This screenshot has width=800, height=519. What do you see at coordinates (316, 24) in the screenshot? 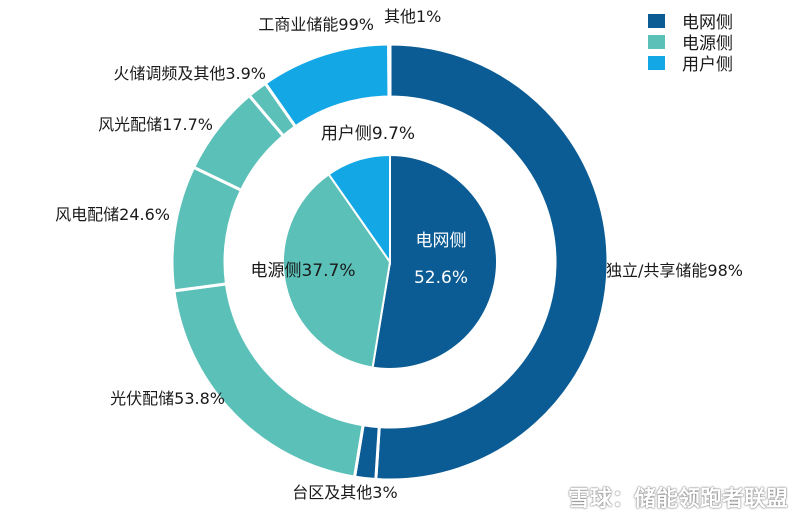
I see `outer-label-commercial: 工商业储能99%` at bounding box center [316, 24].